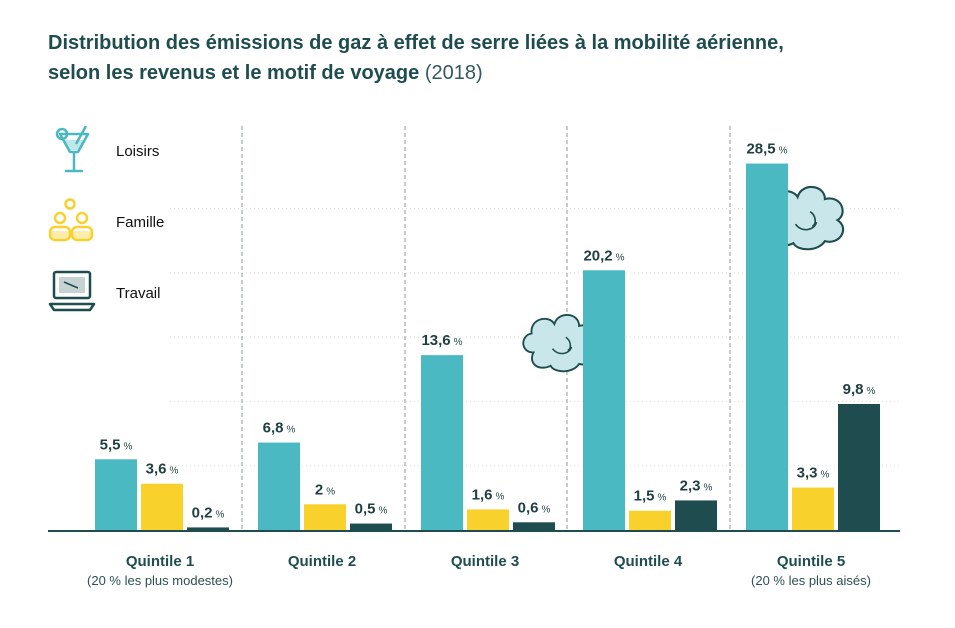  What do you see at coordinates (488, 519) in the screenshot?
I see `bar-famille-q3` at bounding box center [488, 519].